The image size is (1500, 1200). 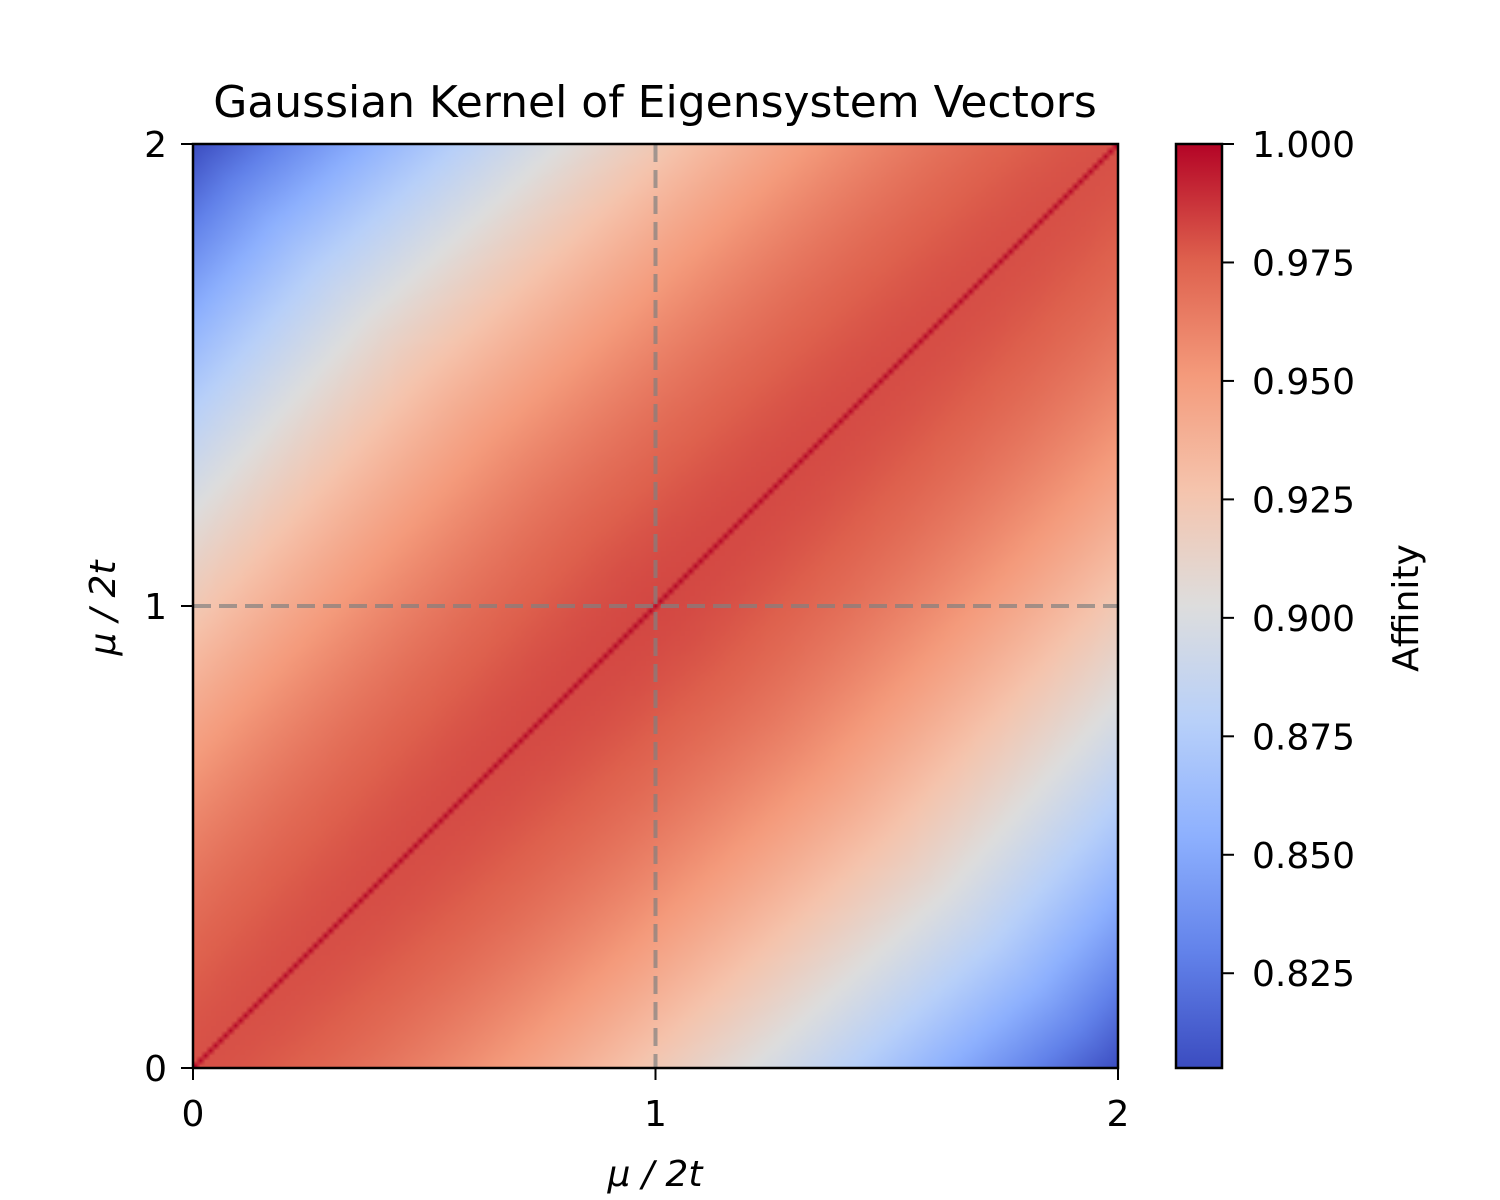 What do you see at coordinates (103, 608) in the screenshot?
I see `y-axis-label: μ / 2t` at bounding box center [103, 608].